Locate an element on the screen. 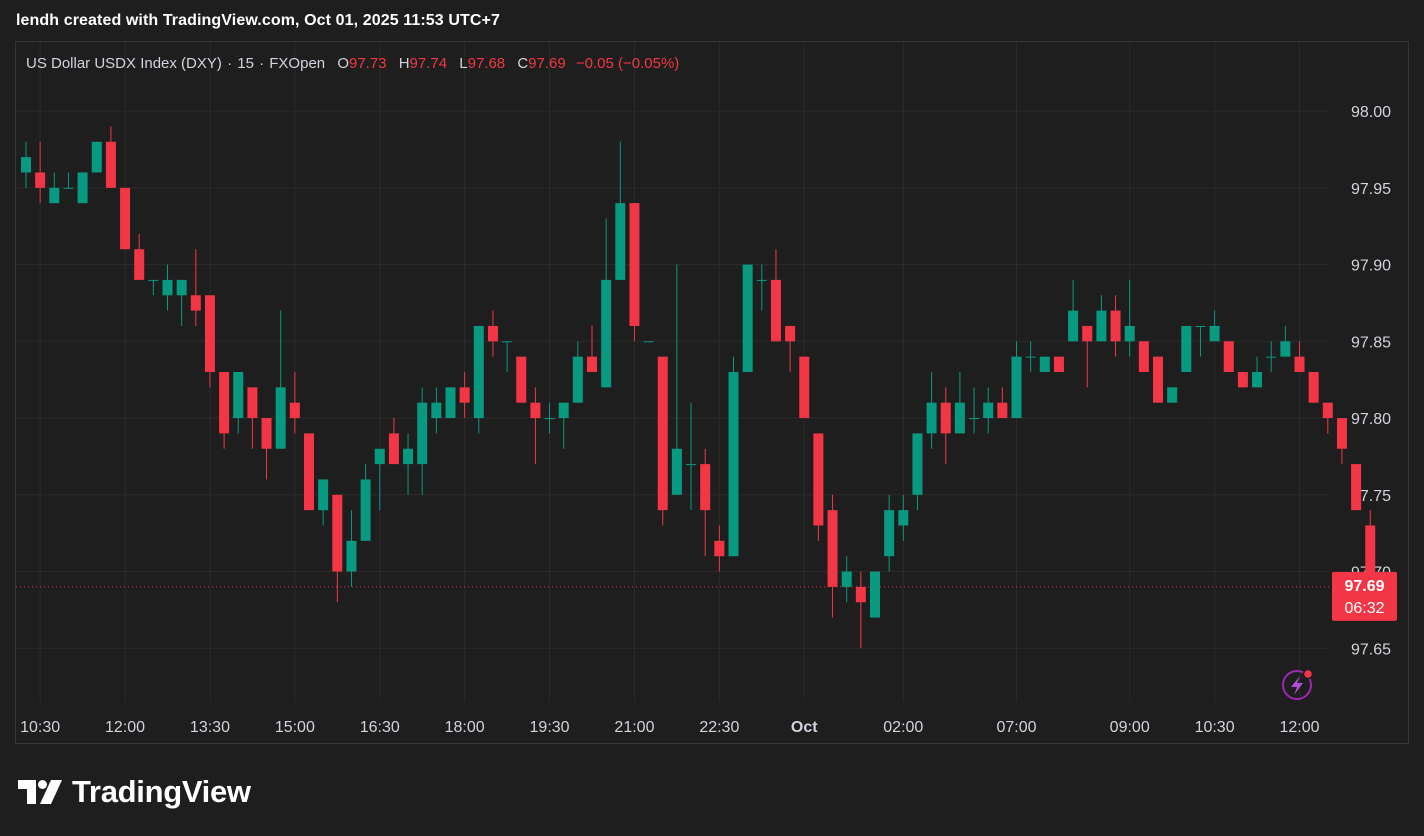  price-badge-countdown: 06:32 is located at coordinates (1364, 608).